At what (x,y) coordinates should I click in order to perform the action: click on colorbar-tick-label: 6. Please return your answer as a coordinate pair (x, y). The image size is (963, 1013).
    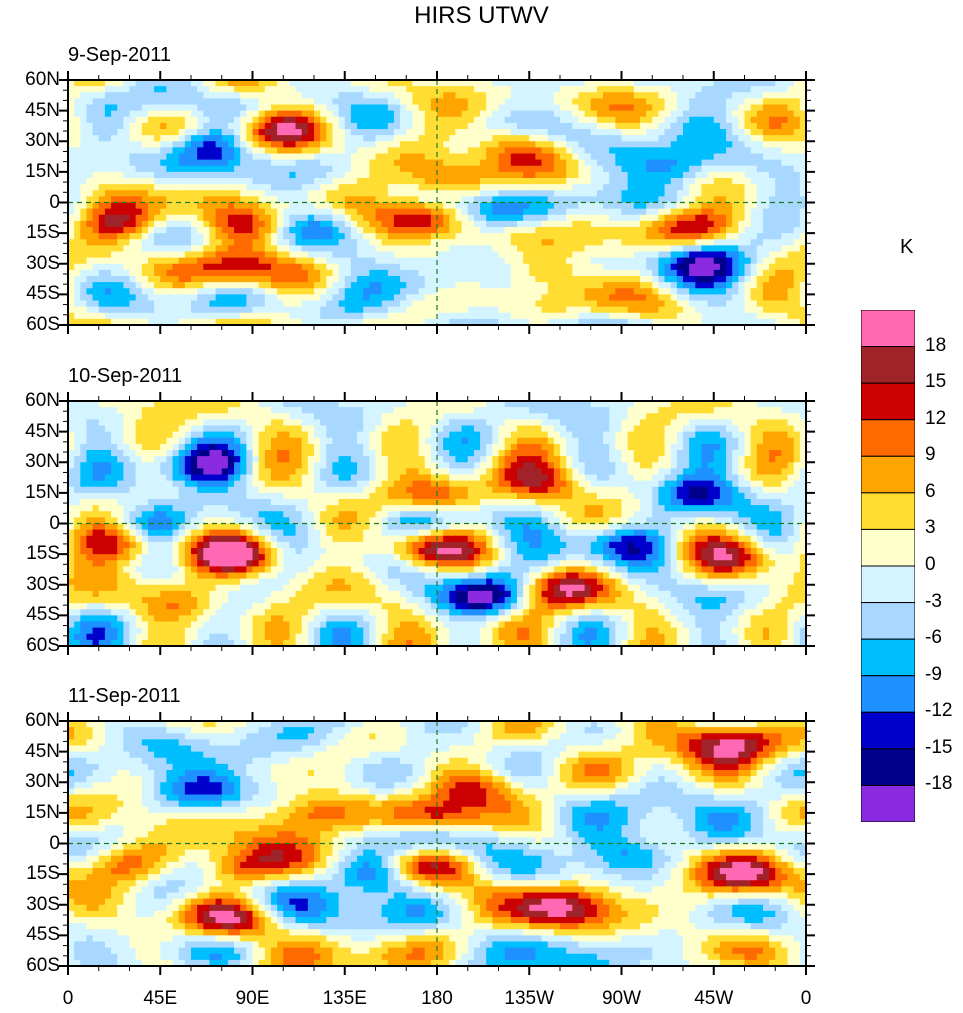
    Looking at the image, I should click on (930, 491).